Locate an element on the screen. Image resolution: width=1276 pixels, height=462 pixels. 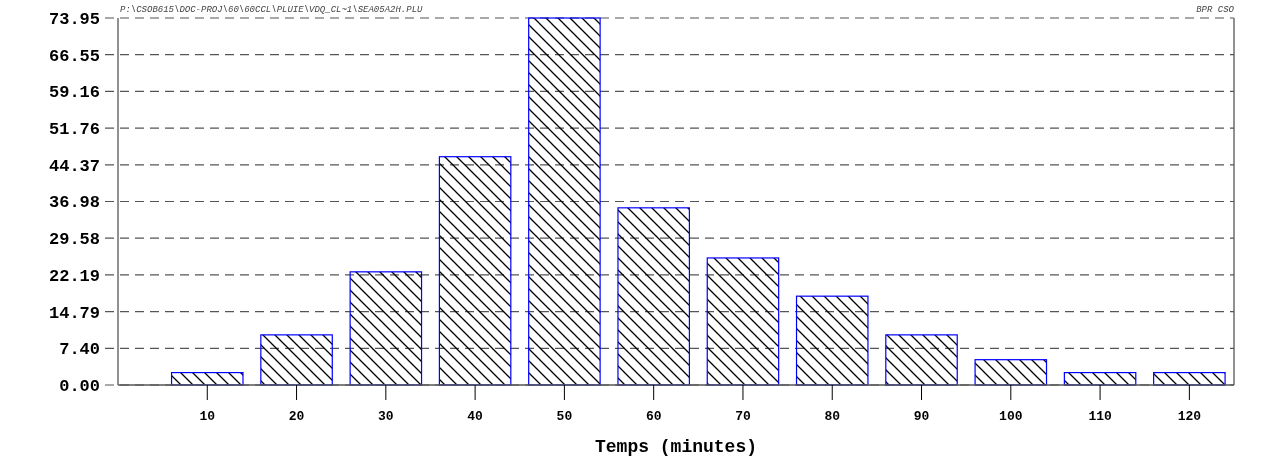
y-tick-label: 36.98 is located at coordinates (74, 203).